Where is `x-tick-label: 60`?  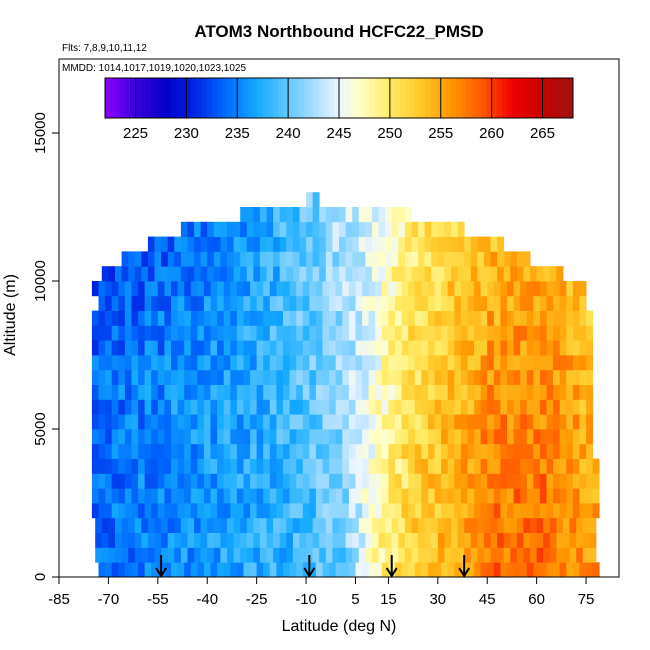 x-tick-label: 60 is located at coordinates (536, 599).